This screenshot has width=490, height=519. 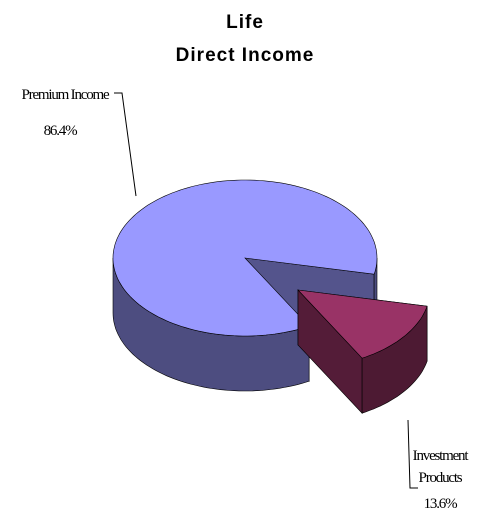 What do you see at coordinates (245, 55) in the screenshot?
I see `chart-title: Direct Income` at bounding box center [245, 55].